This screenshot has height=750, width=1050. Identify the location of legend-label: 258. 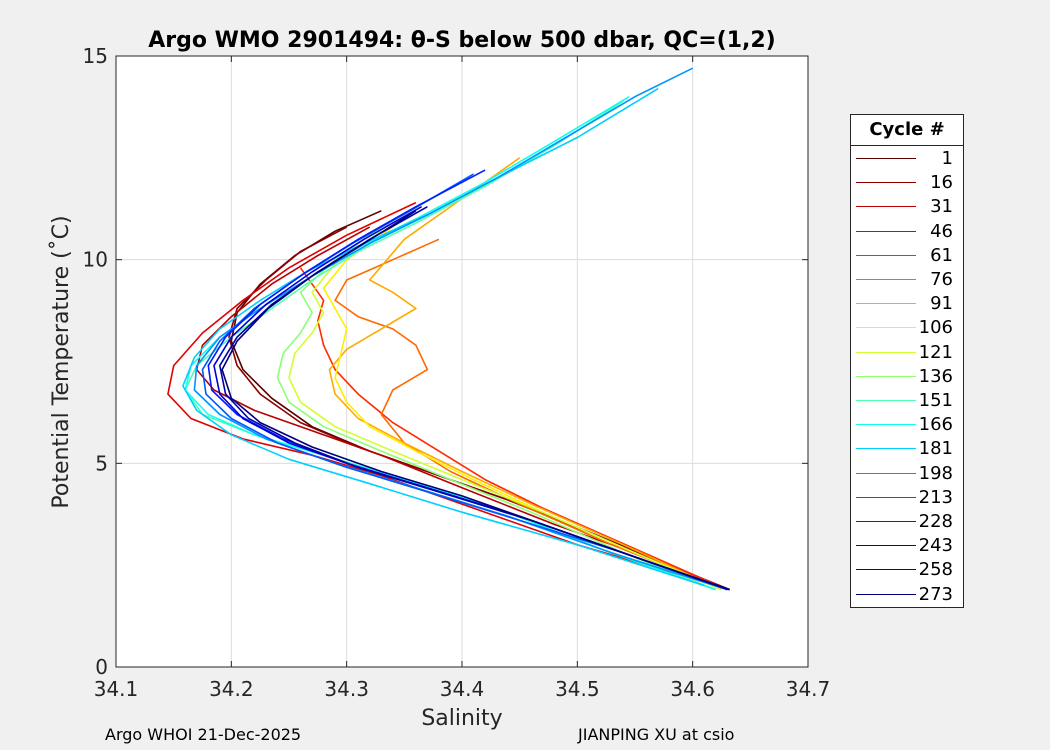
(935, 570).